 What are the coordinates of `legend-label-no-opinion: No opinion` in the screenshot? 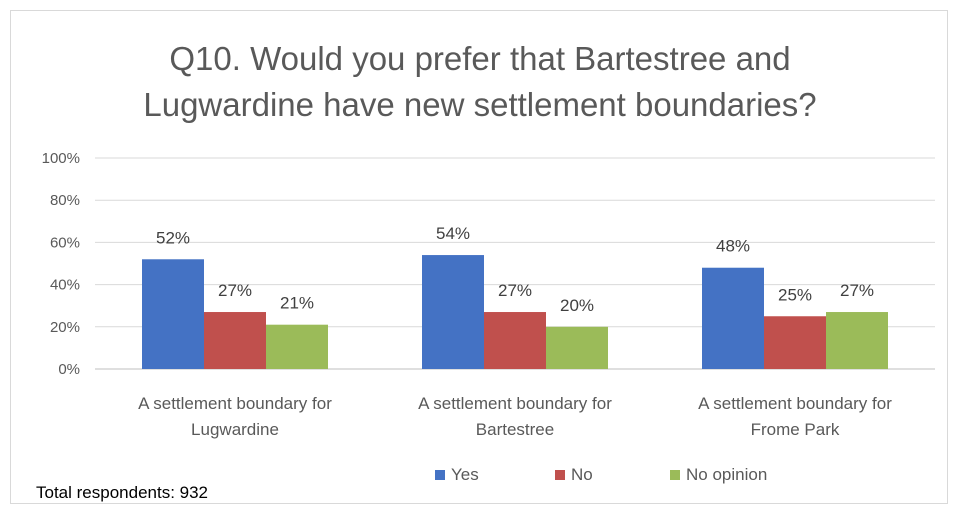 It's located at (727, 474).